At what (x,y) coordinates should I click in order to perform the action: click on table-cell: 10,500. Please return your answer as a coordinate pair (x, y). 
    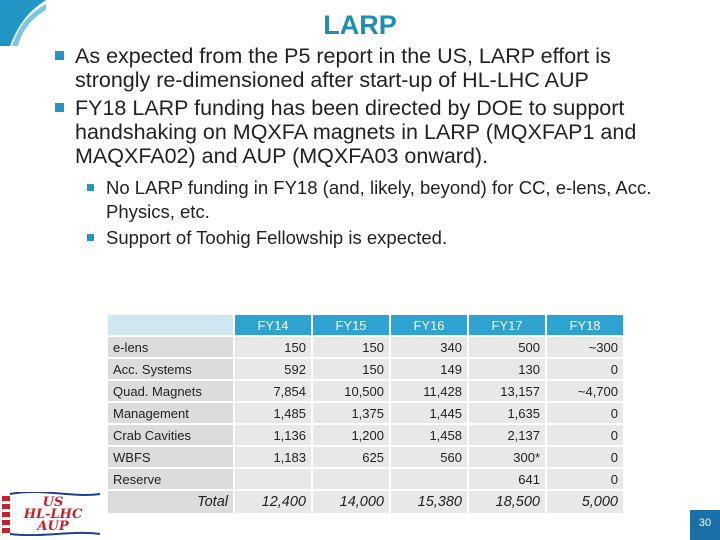
    Looking at the image, I should click on (351, 391).